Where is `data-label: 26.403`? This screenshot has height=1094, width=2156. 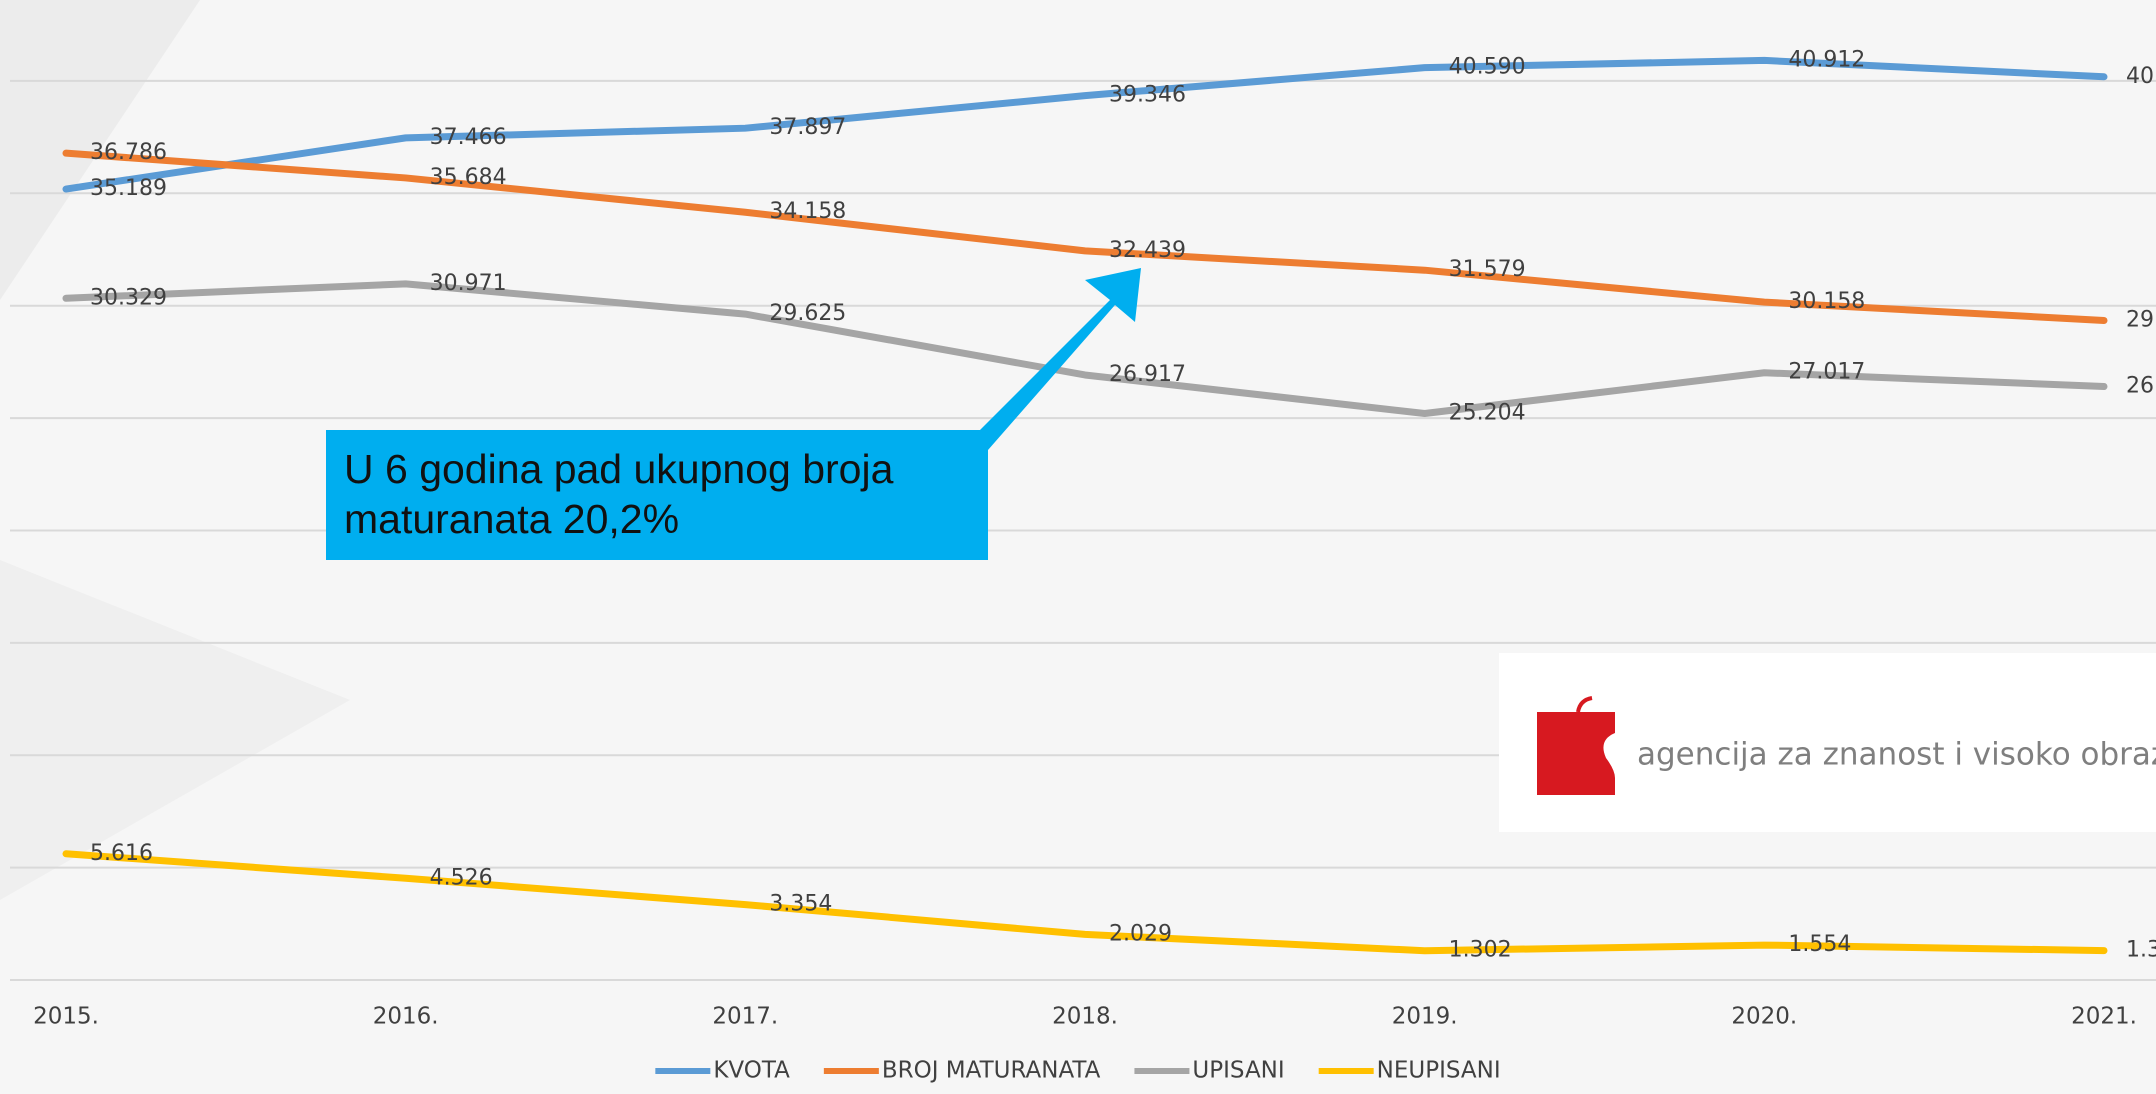
data-label: 26.403 is located at coordinates (2141, 386).